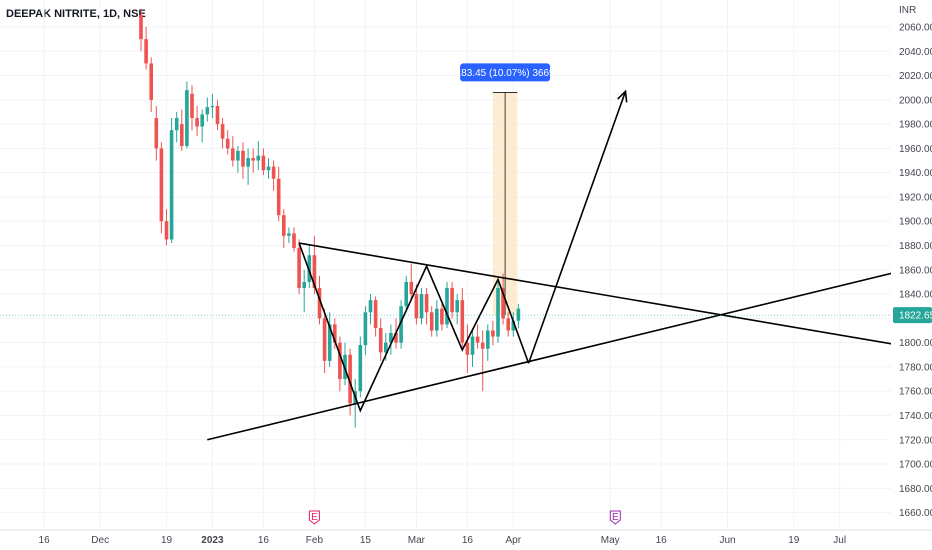 The image size is (932, 550). Describe the element at coordinates (366, 540) in the screenshot. I see `time-tick-label: 15` at that location.